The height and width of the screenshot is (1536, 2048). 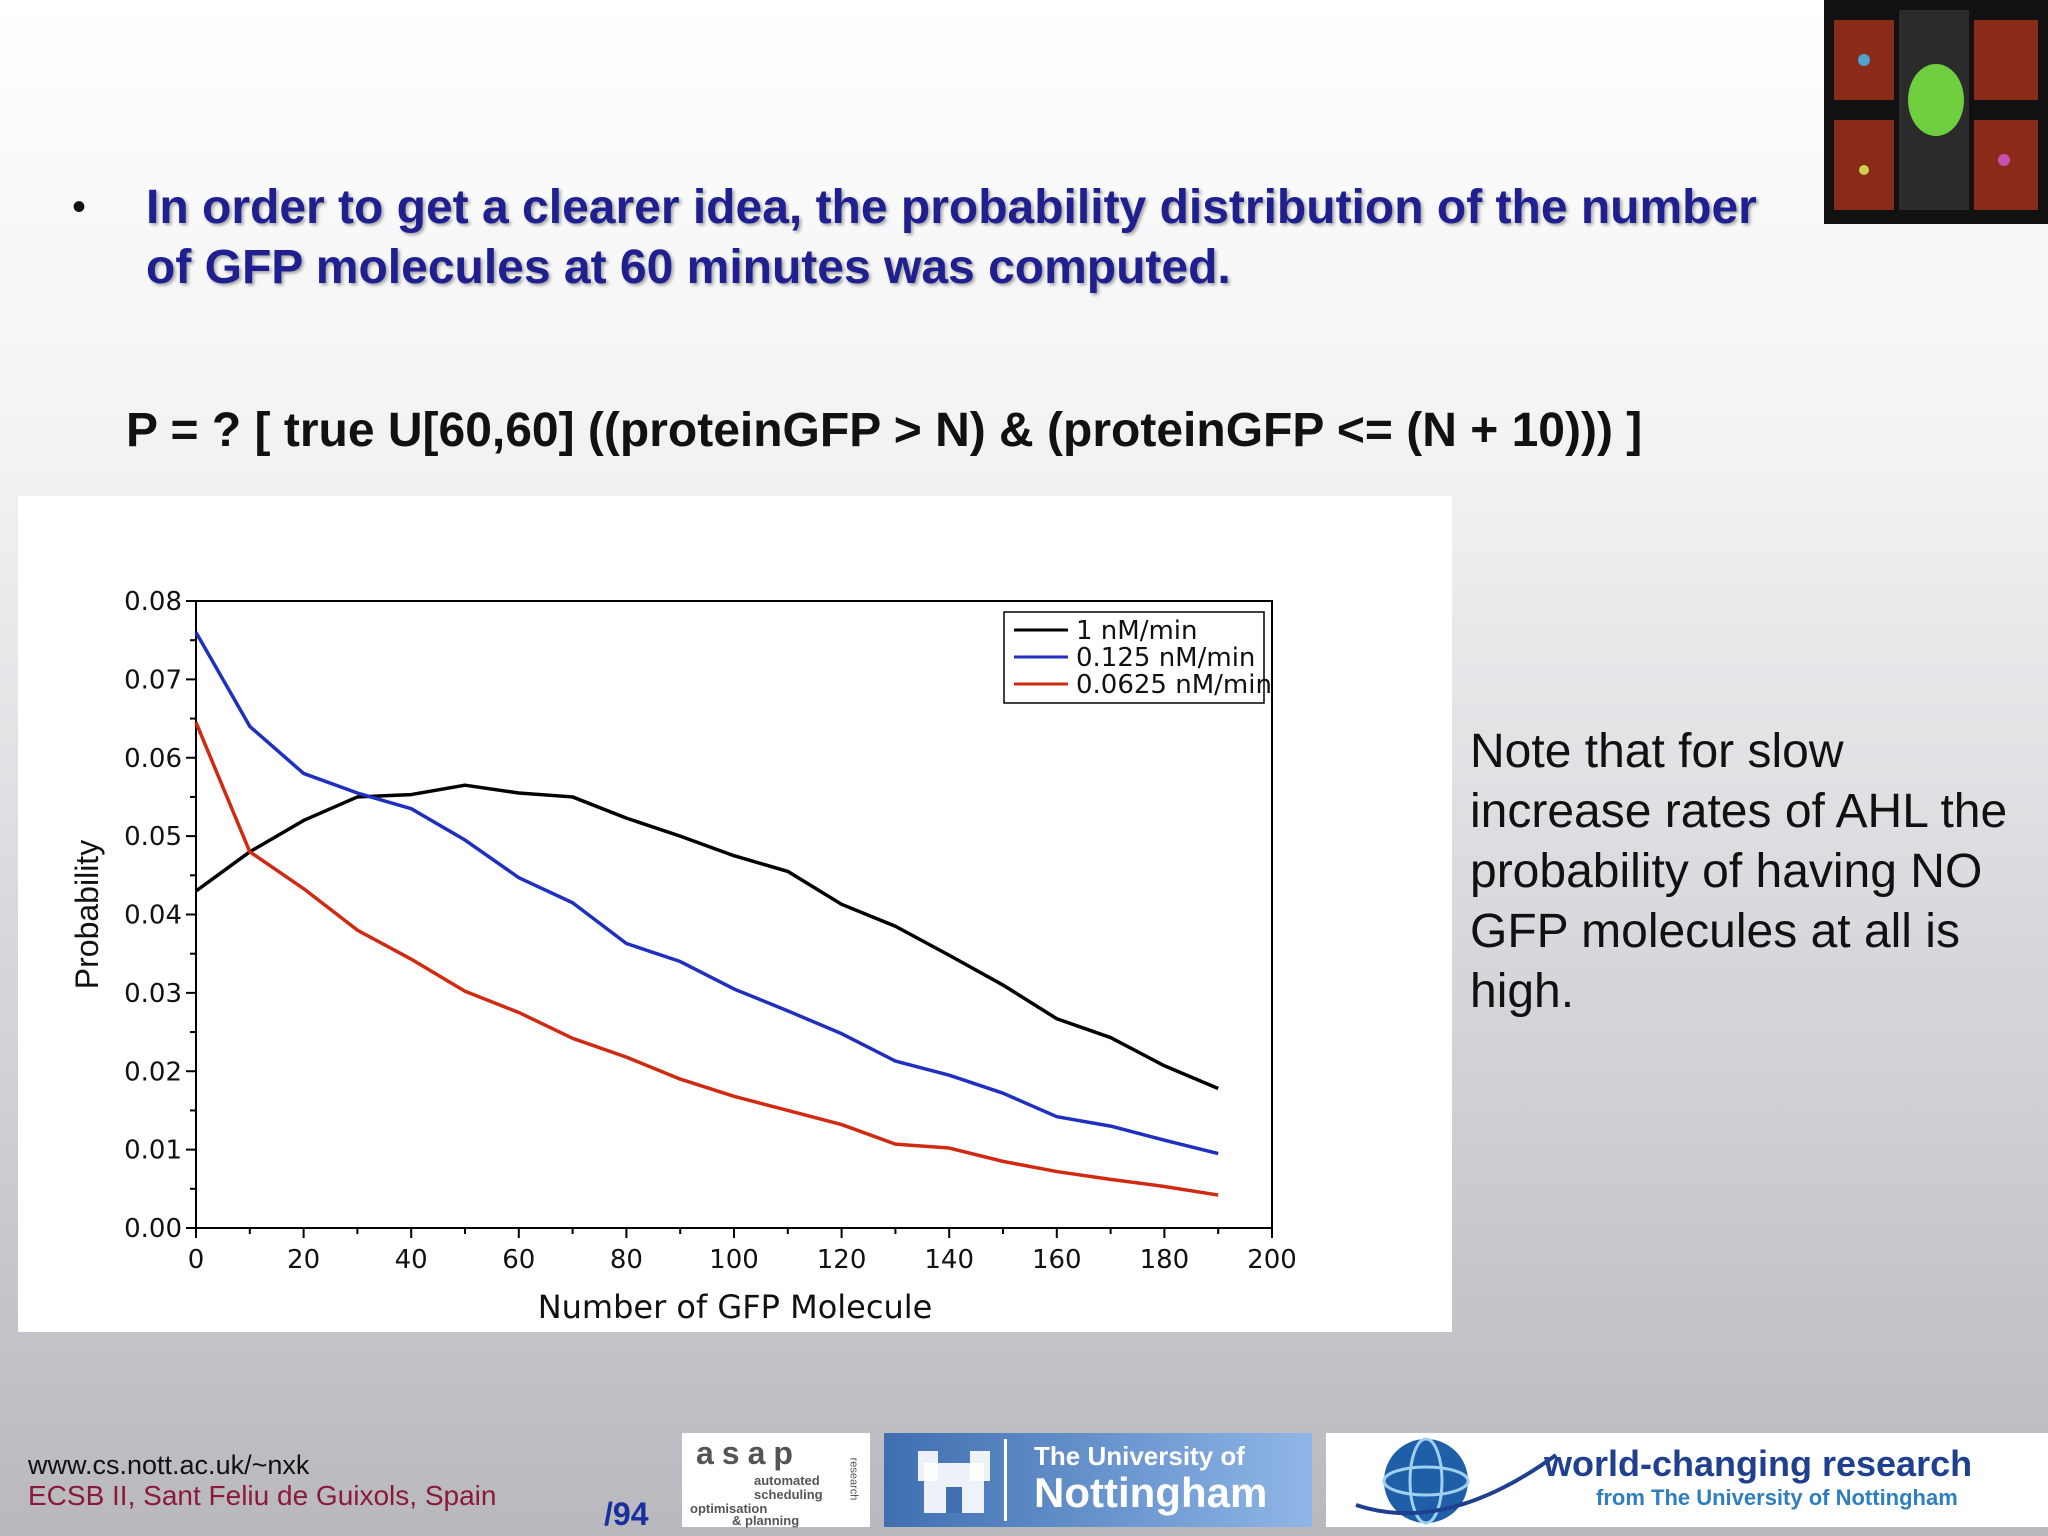 I want to click on asap-logo-line: & planning, so click(x=766, y=1520).